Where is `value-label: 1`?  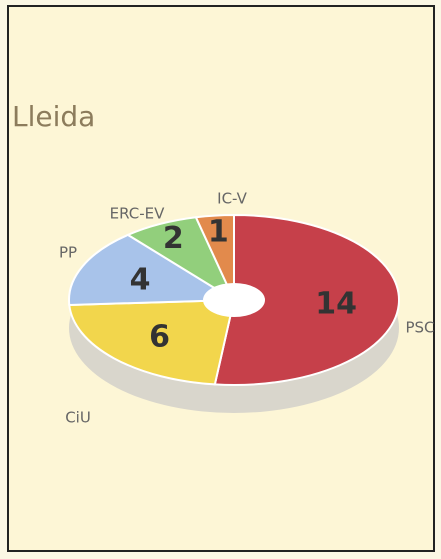 value-label: 1 is located at coordinates (218, 231).